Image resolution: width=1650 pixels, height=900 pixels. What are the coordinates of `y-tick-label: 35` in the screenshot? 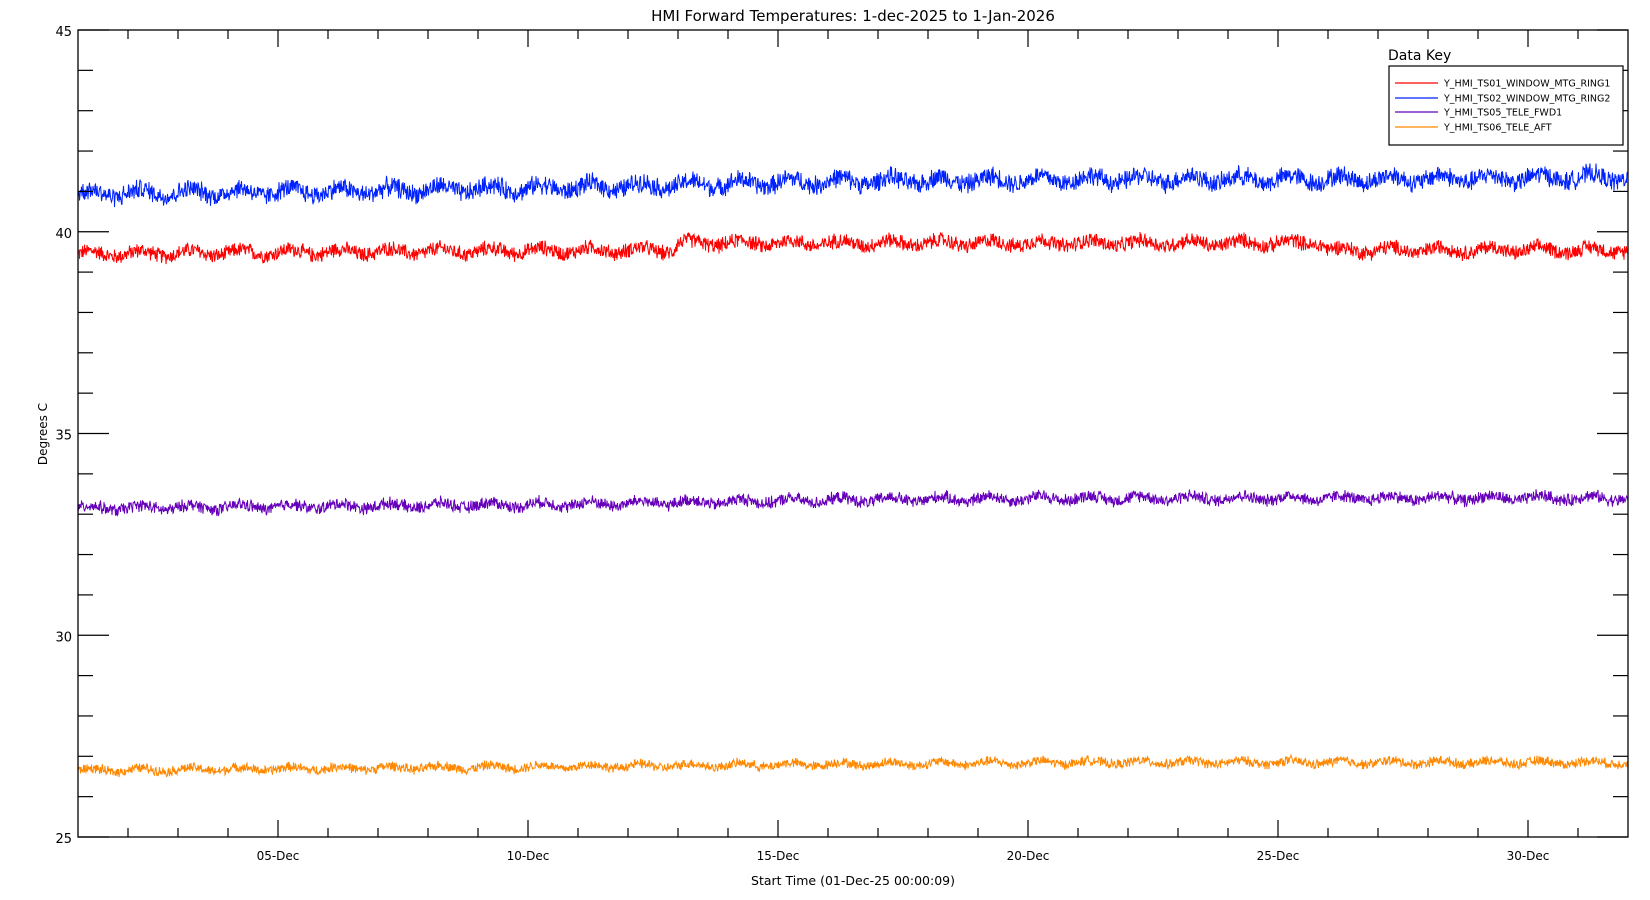 It's located at (63, 436).